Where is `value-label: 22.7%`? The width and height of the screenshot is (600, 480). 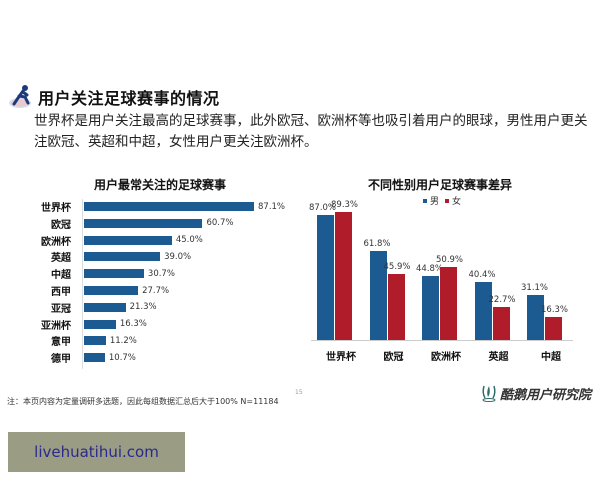 value-label: 22.7% is located at coordinates (502, 300).